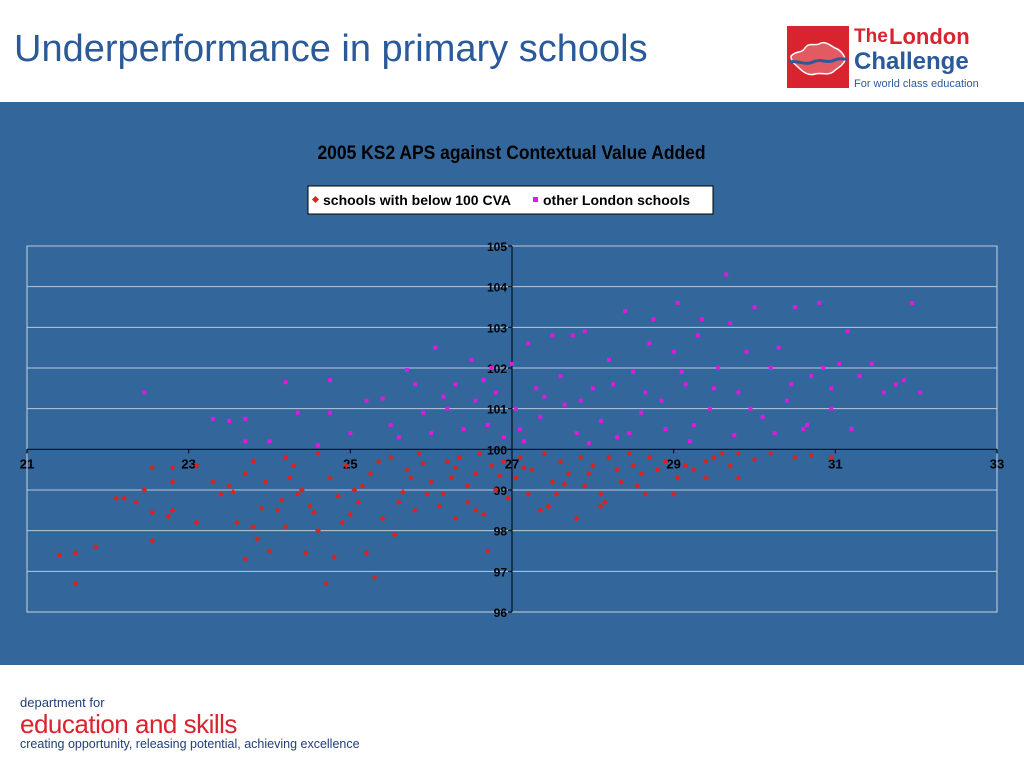  What do you see at coordinates (62, 702) in the screenshot?
I see `footer-department: department for` at bounding box center [62, 702].